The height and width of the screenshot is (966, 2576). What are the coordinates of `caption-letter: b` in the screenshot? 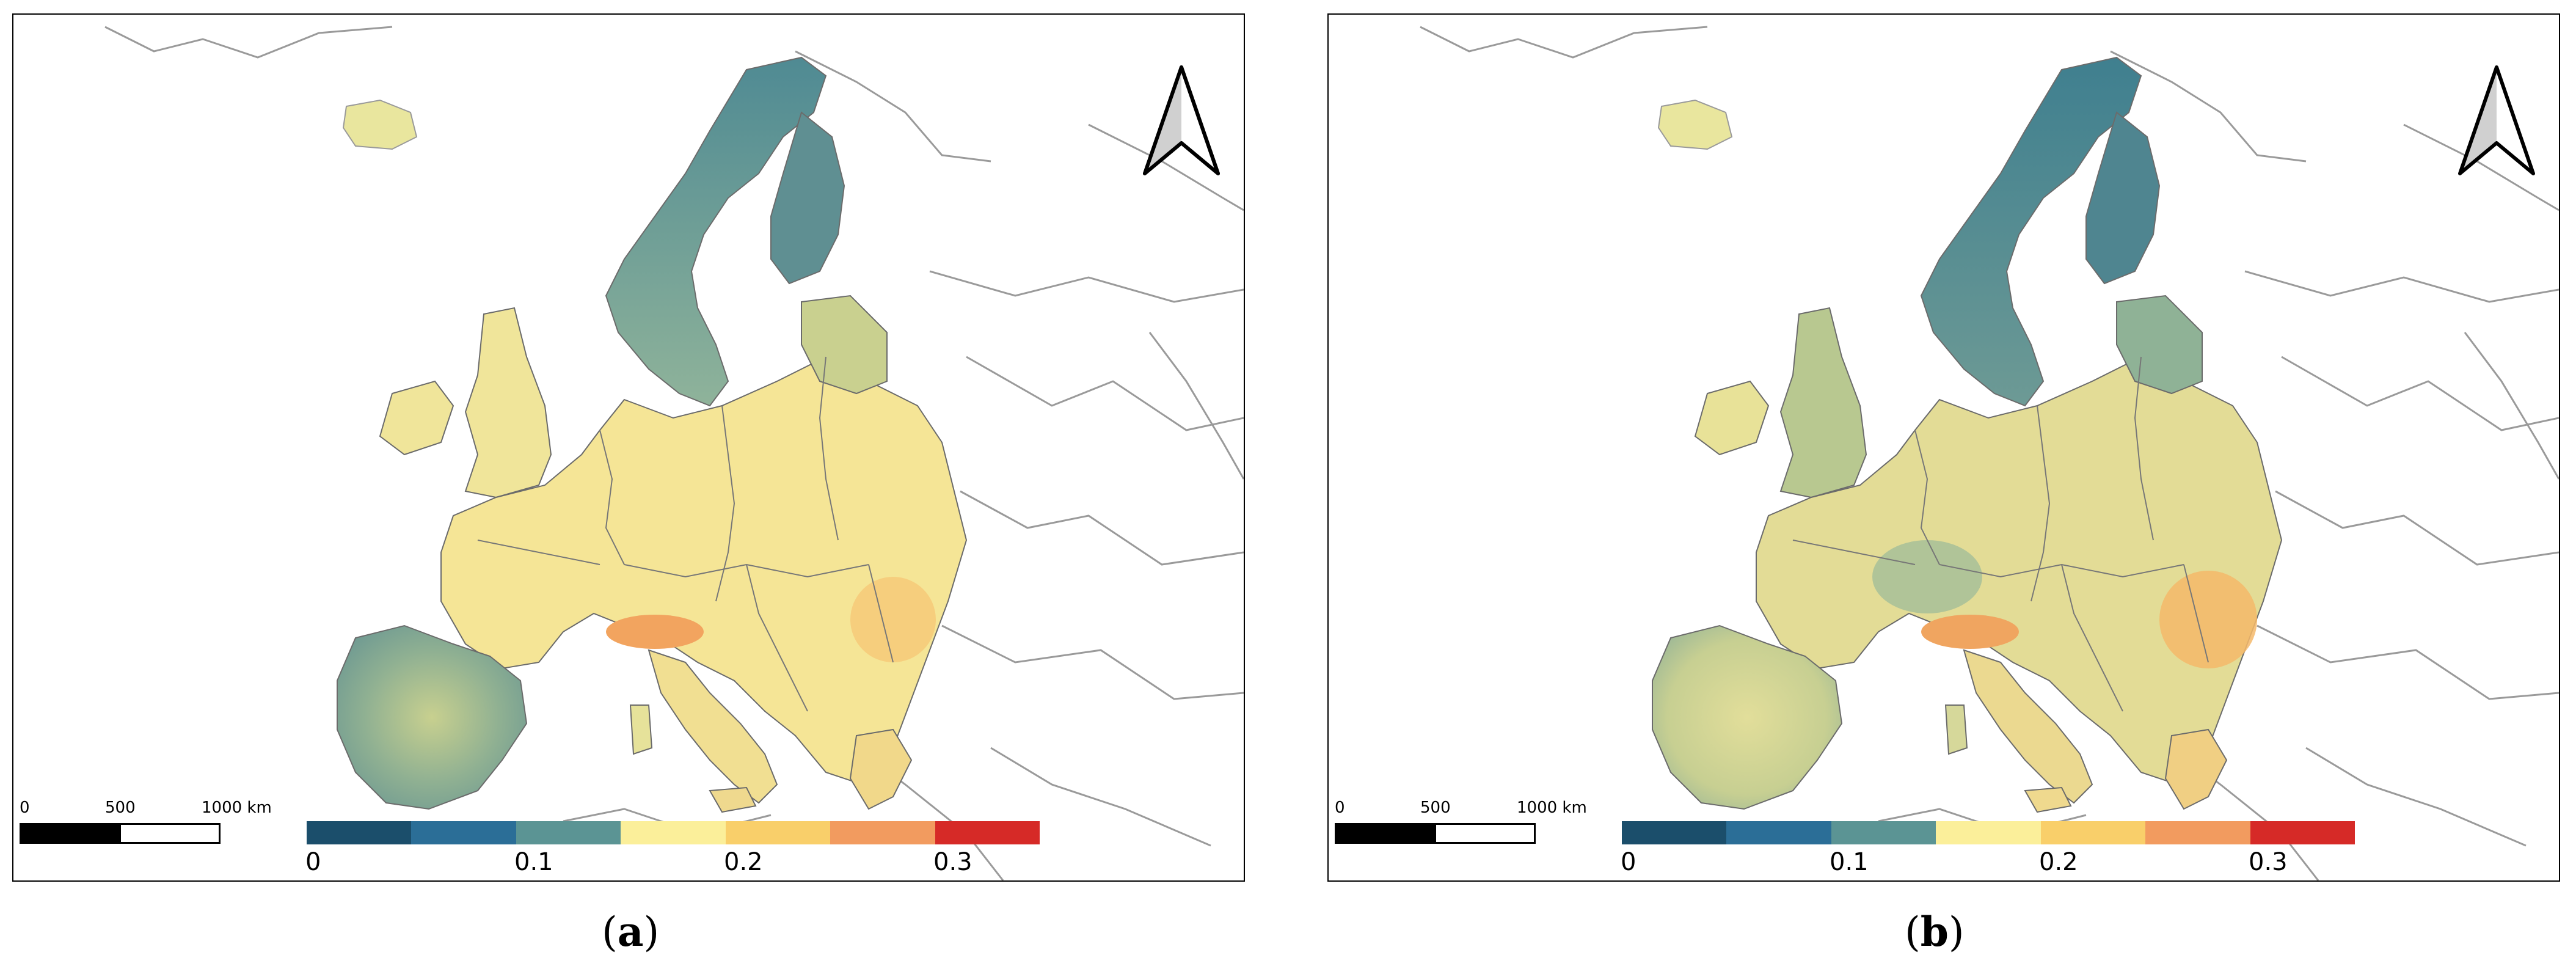 It's located at (1934, 932).